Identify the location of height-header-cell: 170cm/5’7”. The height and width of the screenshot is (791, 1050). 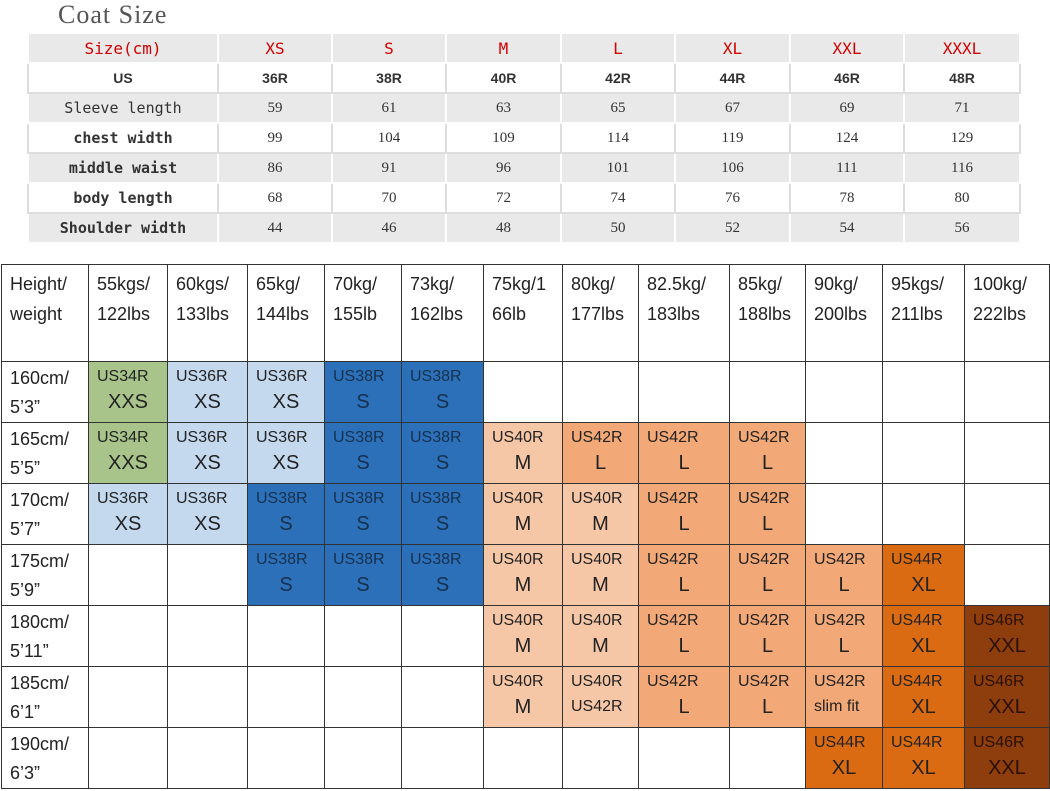
(45, 514).